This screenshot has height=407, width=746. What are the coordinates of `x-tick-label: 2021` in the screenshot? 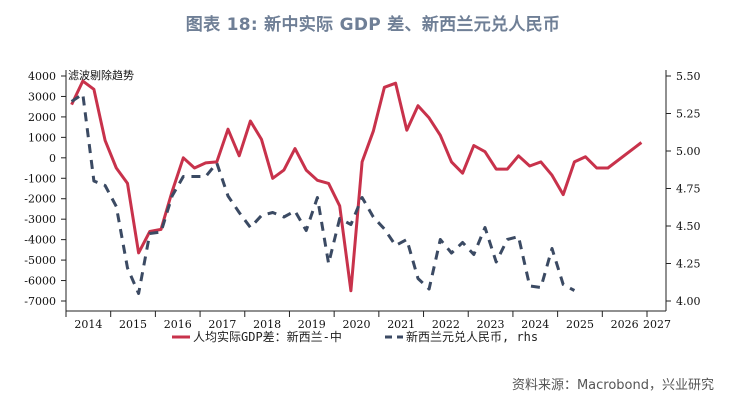 It's located at (401, 324).